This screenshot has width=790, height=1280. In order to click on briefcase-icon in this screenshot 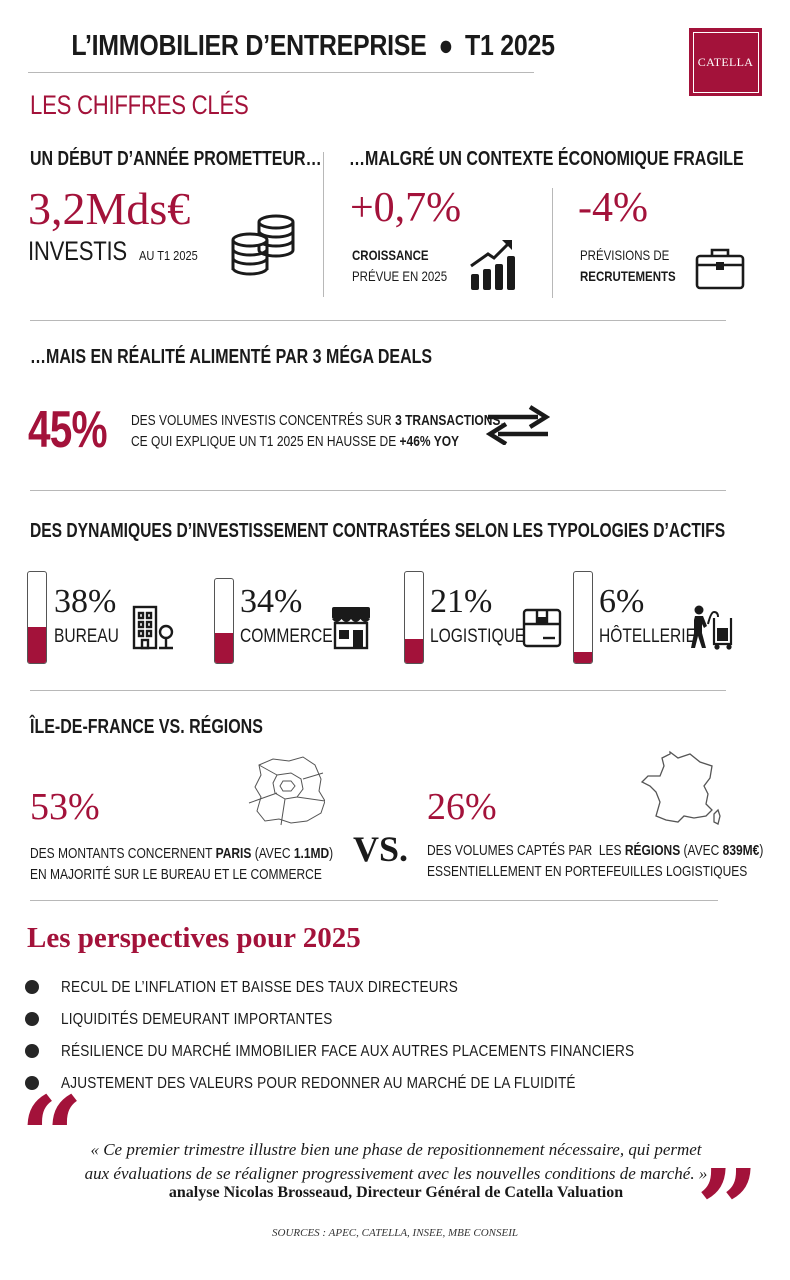, I will do `click(720, 269)`.